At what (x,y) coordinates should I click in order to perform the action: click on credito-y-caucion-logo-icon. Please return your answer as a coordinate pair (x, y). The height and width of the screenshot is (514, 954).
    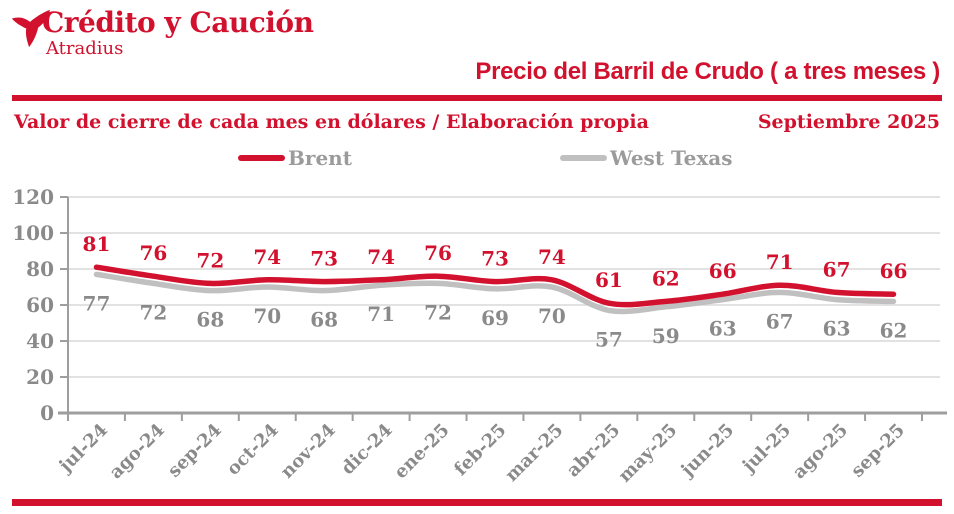
    Looking at the image, I should click on (31, 28).